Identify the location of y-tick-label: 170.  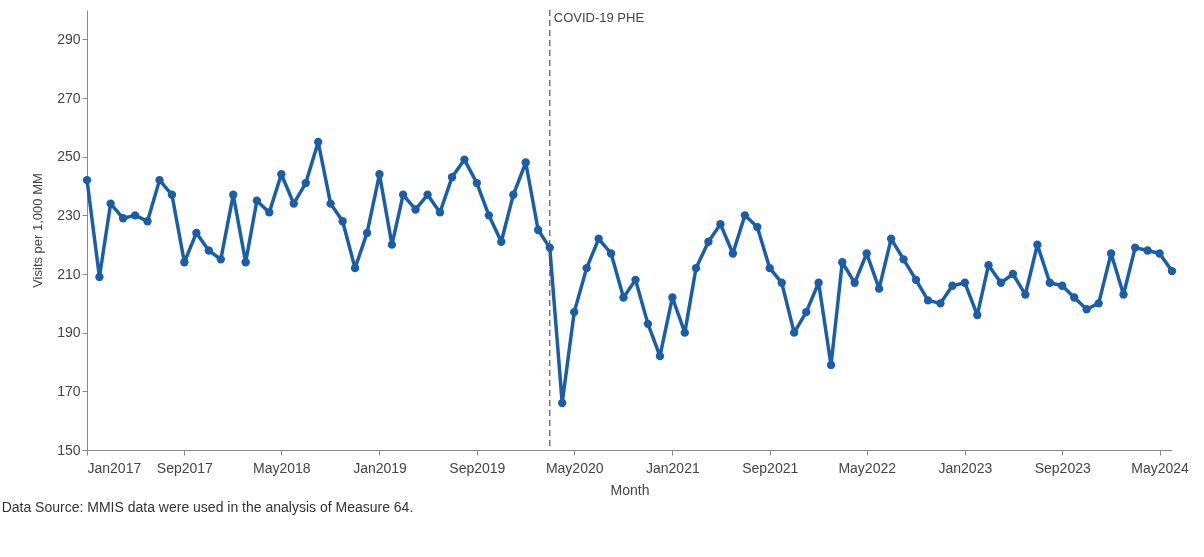
(69, 390).